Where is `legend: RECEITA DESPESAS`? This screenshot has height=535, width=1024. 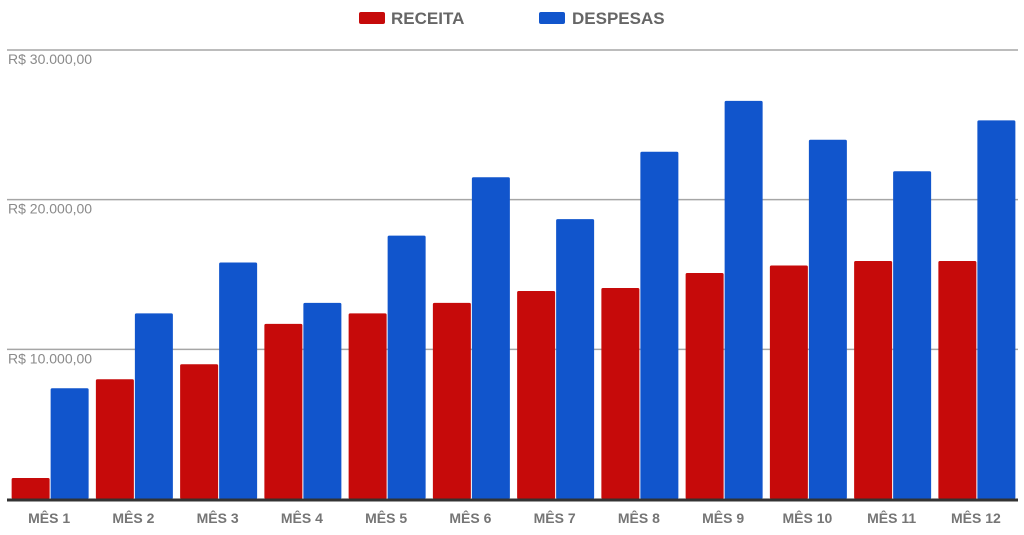 legend: RECEITA DESPESAS is located at coordinates (512, 18).